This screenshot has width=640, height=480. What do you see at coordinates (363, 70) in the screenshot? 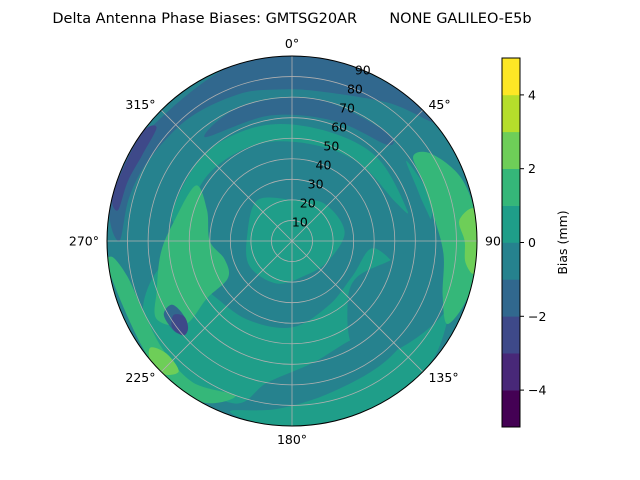
I see `radial-tick-label-90: 90` at bounding box center [363, 70].